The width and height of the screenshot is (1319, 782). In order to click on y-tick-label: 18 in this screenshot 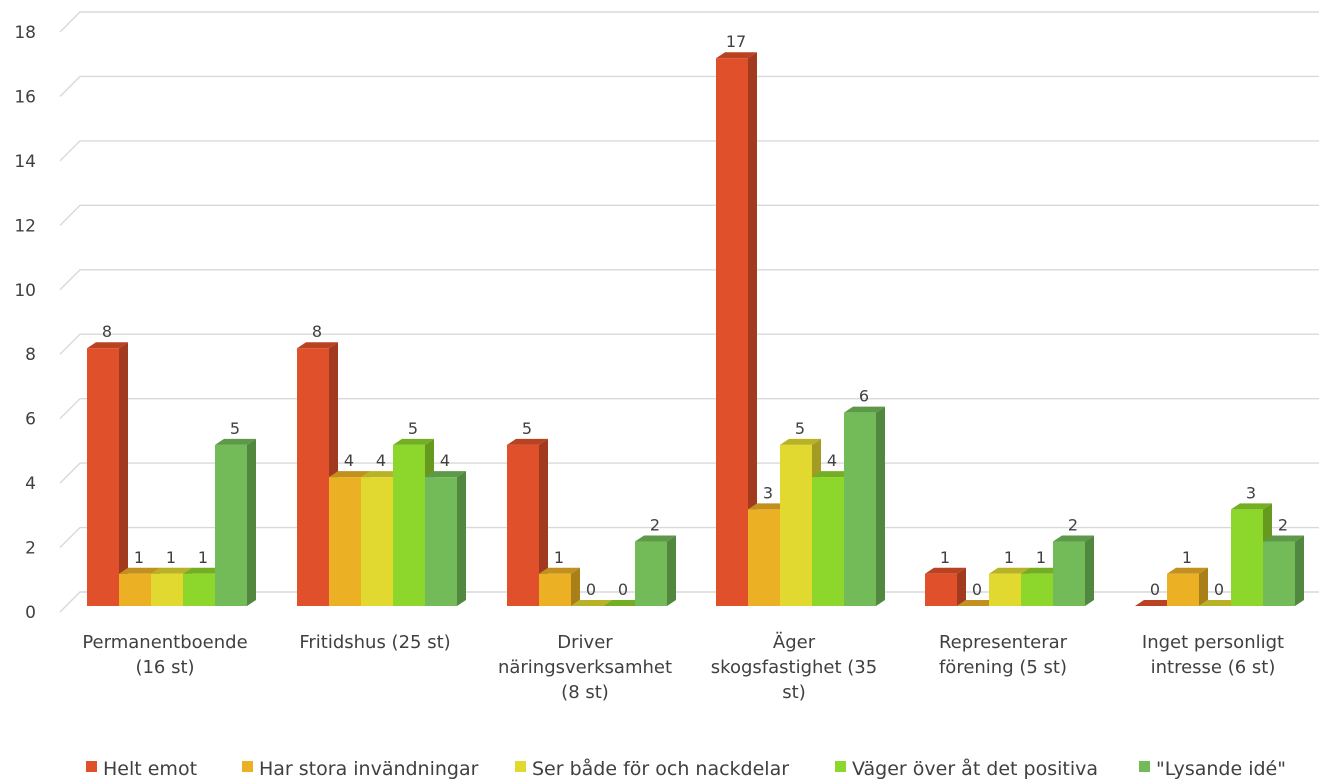, I will do `click(25, 33)`.